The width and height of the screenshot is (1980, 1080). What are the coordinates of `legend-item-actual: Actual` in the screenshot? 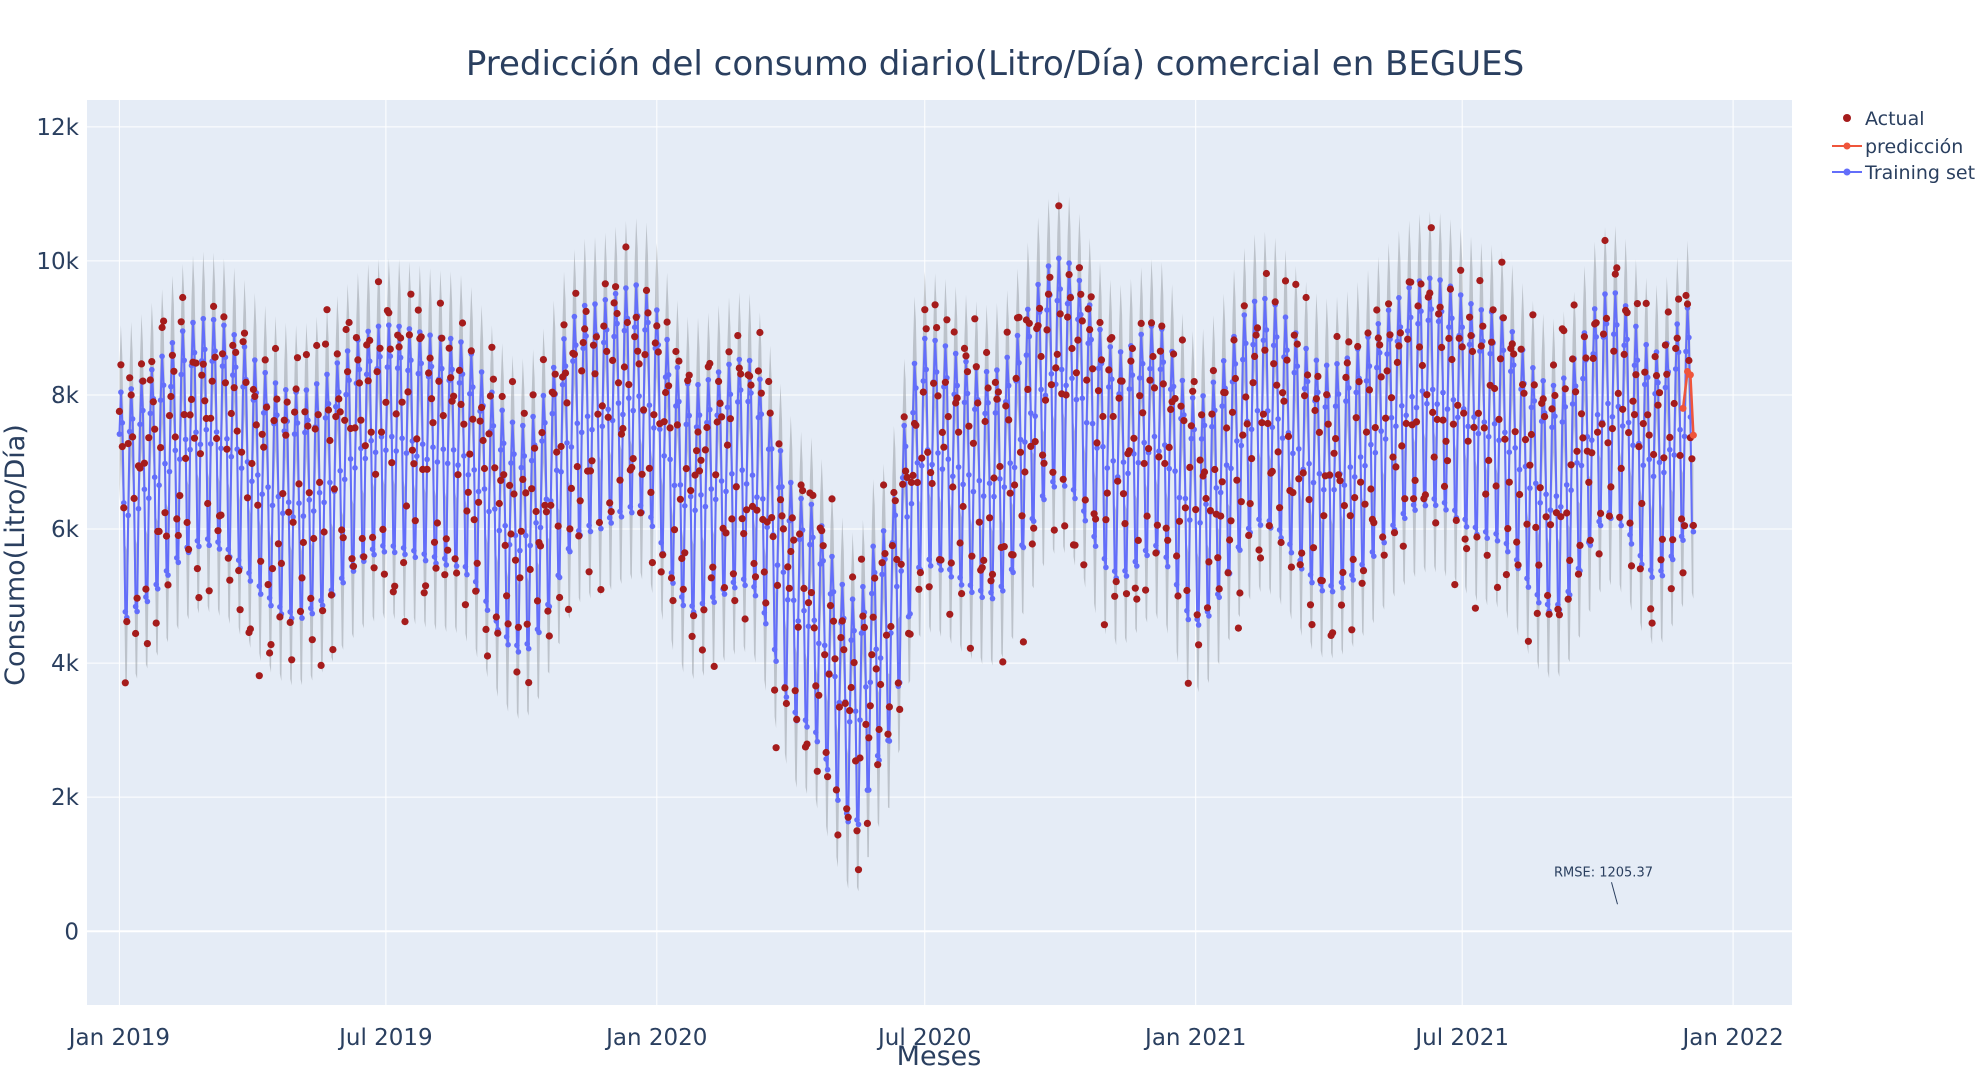 It's located at (1884, 119).